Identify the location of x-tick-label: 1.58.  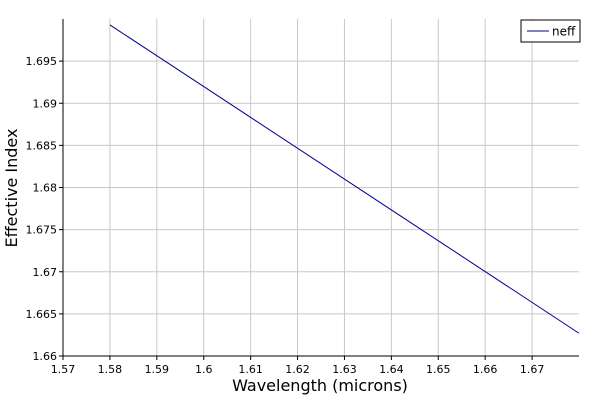
(110, 369).